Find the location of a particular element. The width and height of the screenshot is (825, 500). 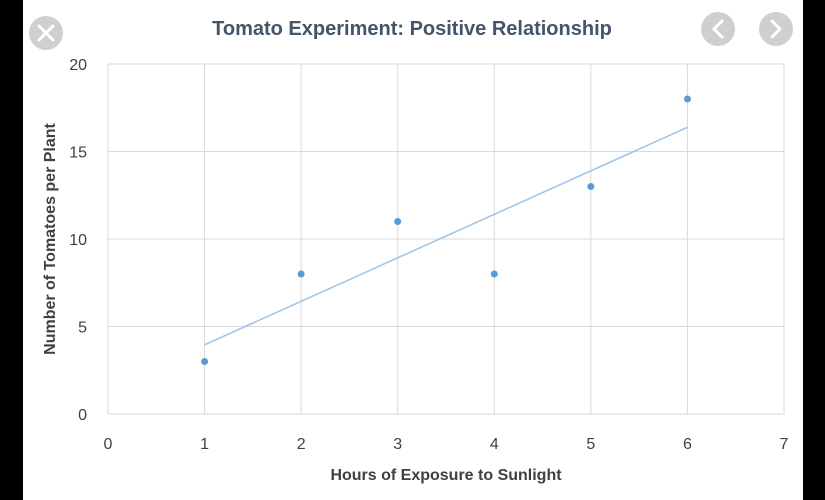

next-button is located at coordinates (776, 29).